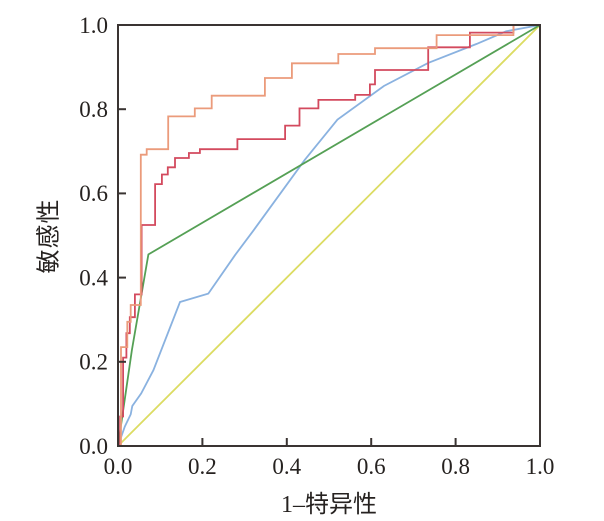  Describe the element at coordinates (118, 466) in the screenshot. I see `x-tick-label: 0.0` at that location.